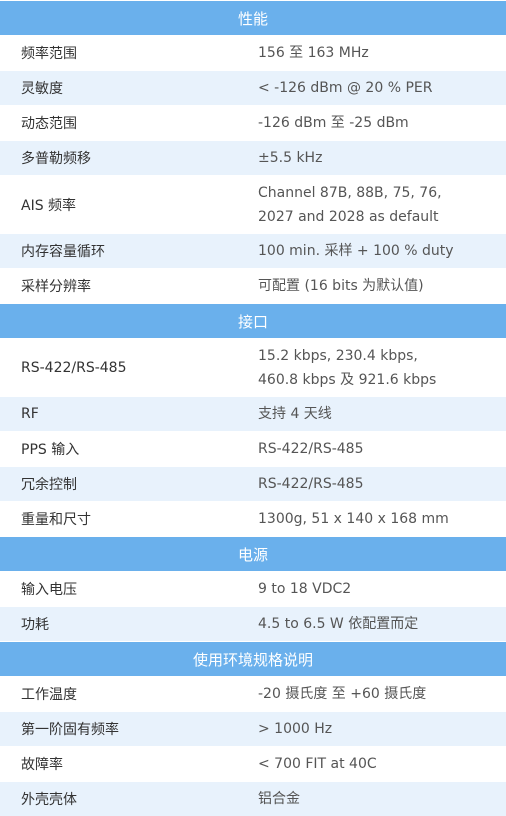  I want to click on spec-value-line: 9 to 18 VDC2, so click(305, 589).